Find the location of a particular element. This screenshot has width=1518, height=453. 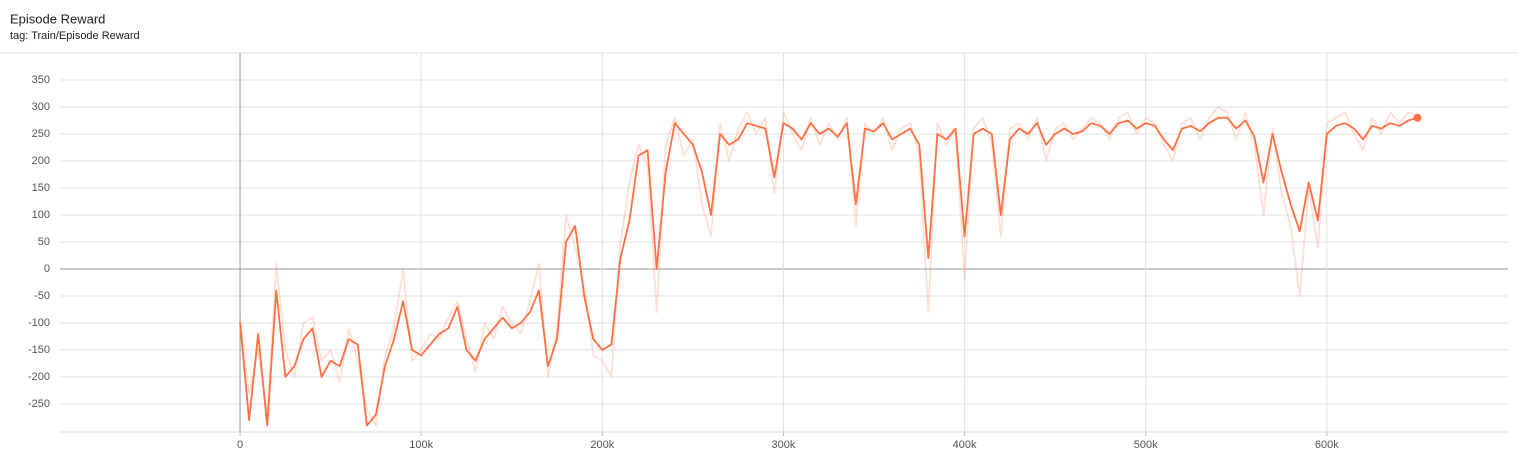

x-tick-label: 500k is located at coordinates (1146, 445).